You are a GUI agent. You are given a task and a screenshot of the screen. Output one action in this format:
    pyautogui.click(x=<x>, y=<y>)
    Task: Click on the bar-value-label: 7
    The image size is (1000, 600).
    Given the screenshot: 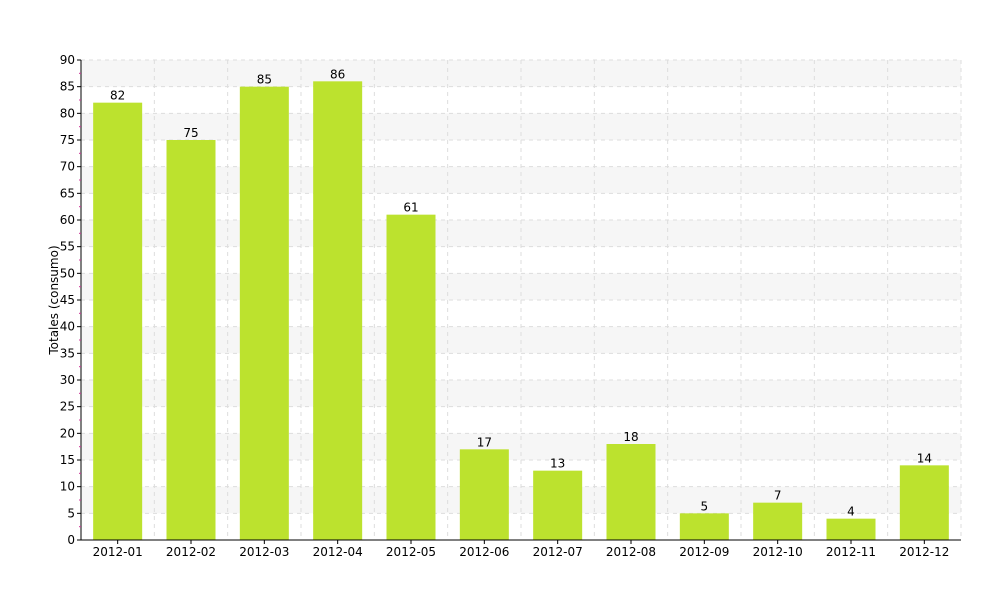 What is the action you would take?
    pyautogui.click(x=778, y=496)
    